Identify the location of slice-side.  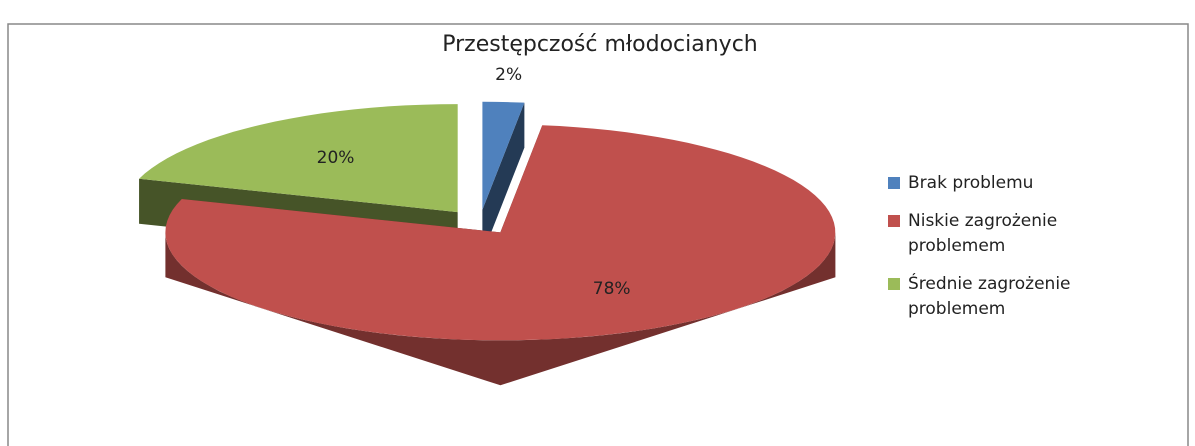
(503, 178).